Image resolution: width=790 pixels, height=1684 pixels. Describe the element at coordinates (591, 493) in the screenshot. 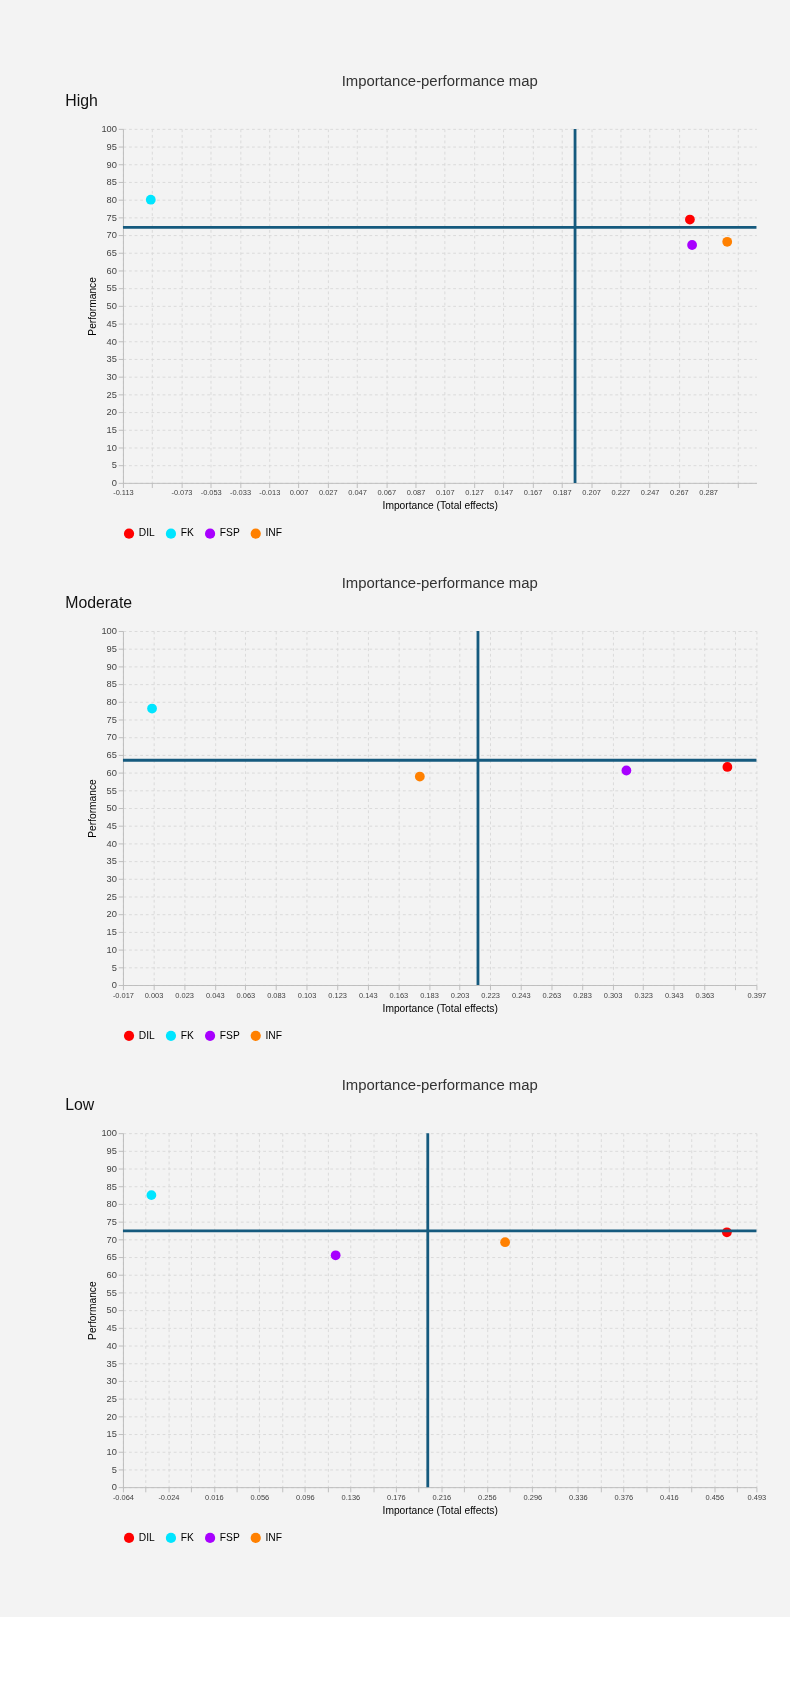

I see `x-tick-label: 0.207` at that location.